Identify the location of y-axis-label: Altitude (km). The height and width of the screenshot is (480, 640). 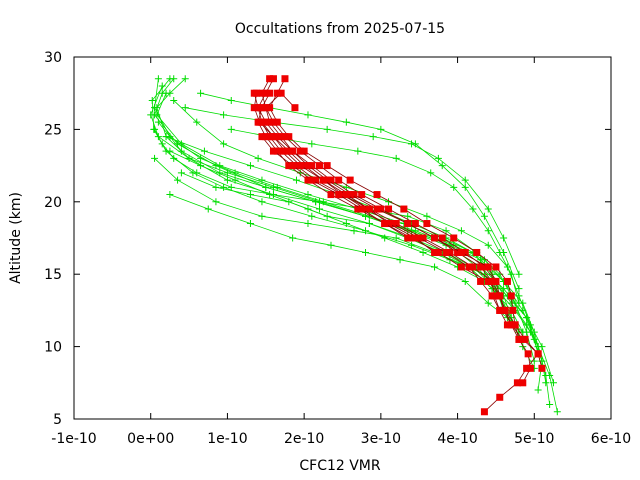
(16, 238).